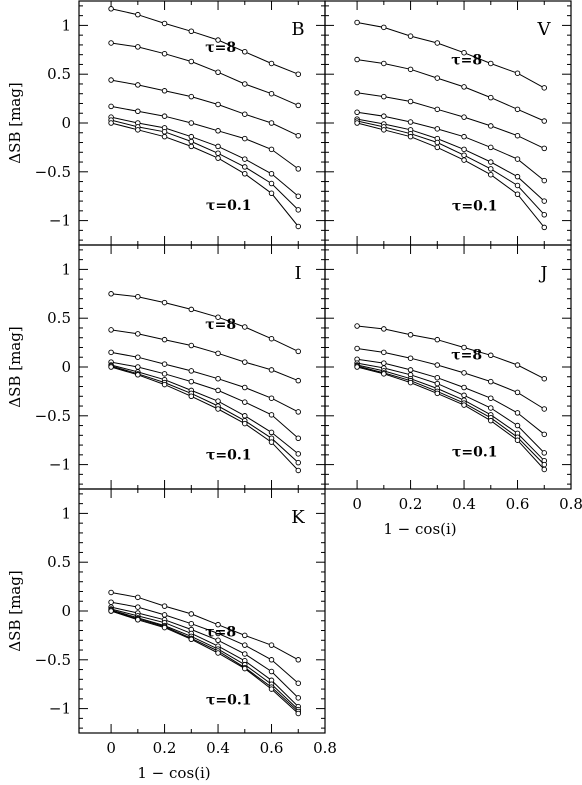 The width and height of the screenshot is (582, 785). I want to click on band-label: K, so click(298, 517).